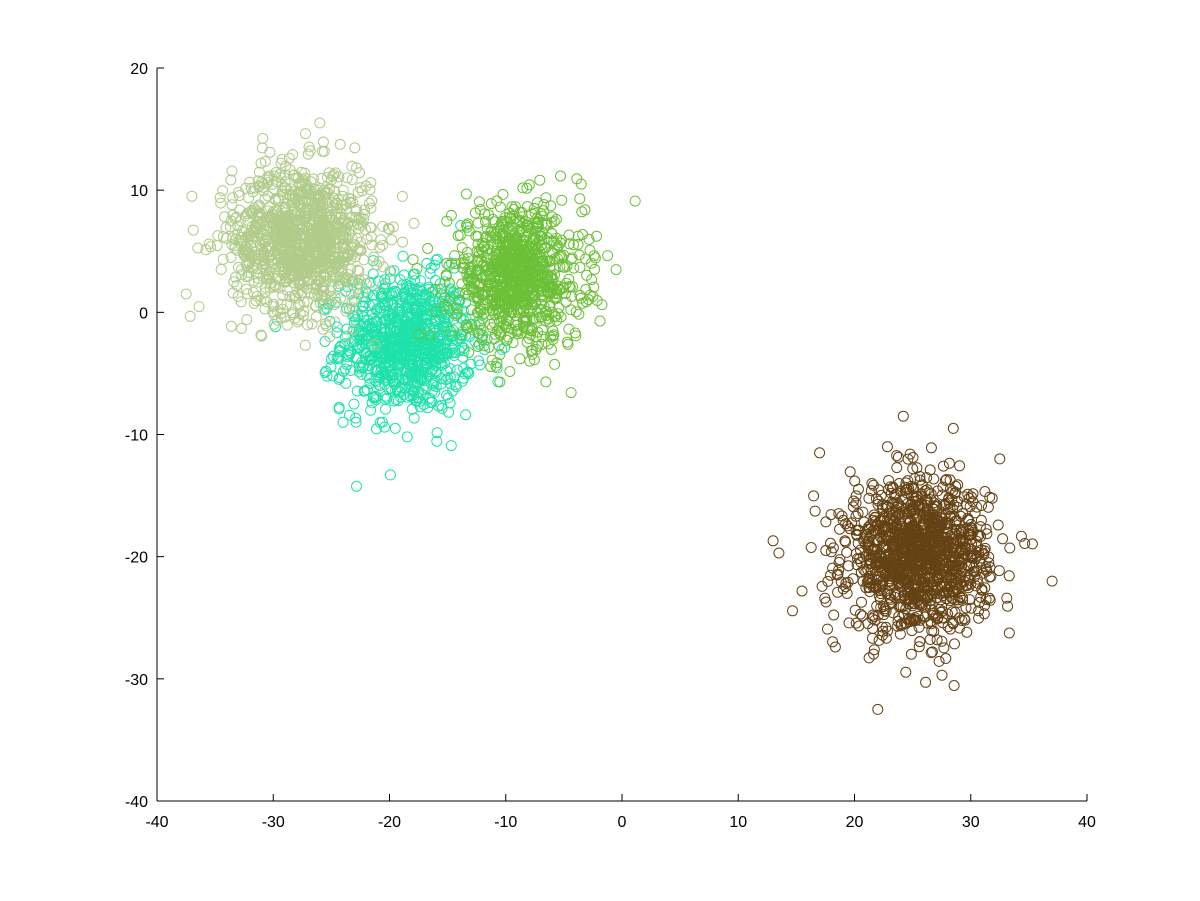 Image resolution: width=1200 pixels, height=901 pixels. Describe the element at coordinates (139, 191) in the screenshot. I see `y-tick-label: 10` at that location.